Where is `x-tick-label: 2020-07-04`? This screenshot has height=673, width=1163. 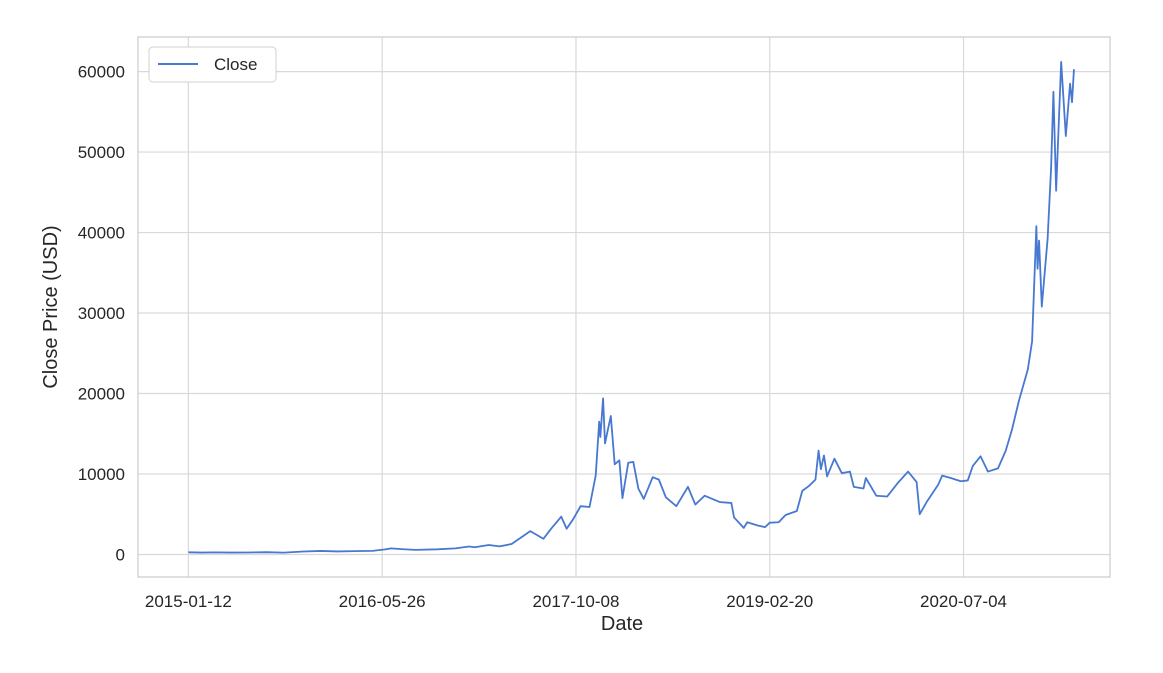 x-tick-label: 2020-07-04 is located at coordinates (963, 601).